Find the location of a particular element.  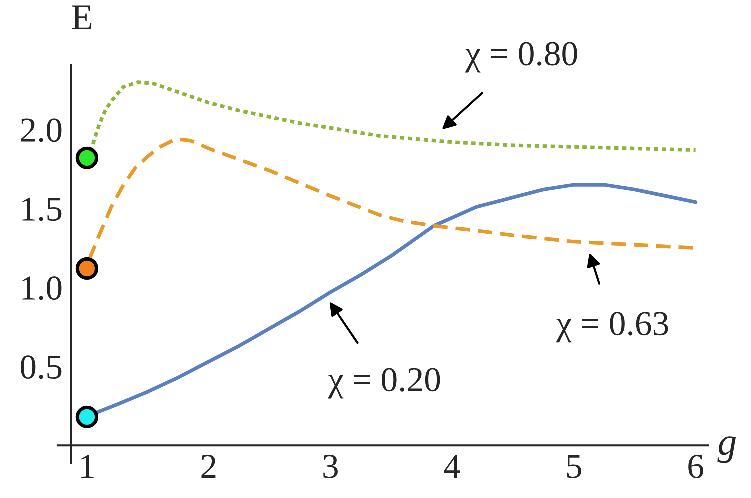

y-tick-label: 0.5 is located at coordinates (41, 368).